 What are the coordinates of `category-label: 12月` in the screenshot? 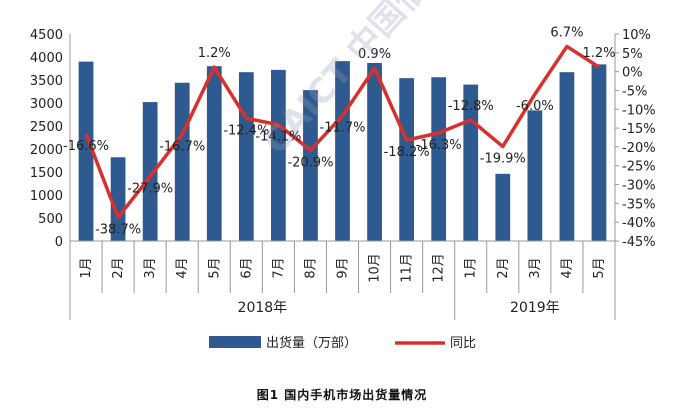 It's located at (439, 268).